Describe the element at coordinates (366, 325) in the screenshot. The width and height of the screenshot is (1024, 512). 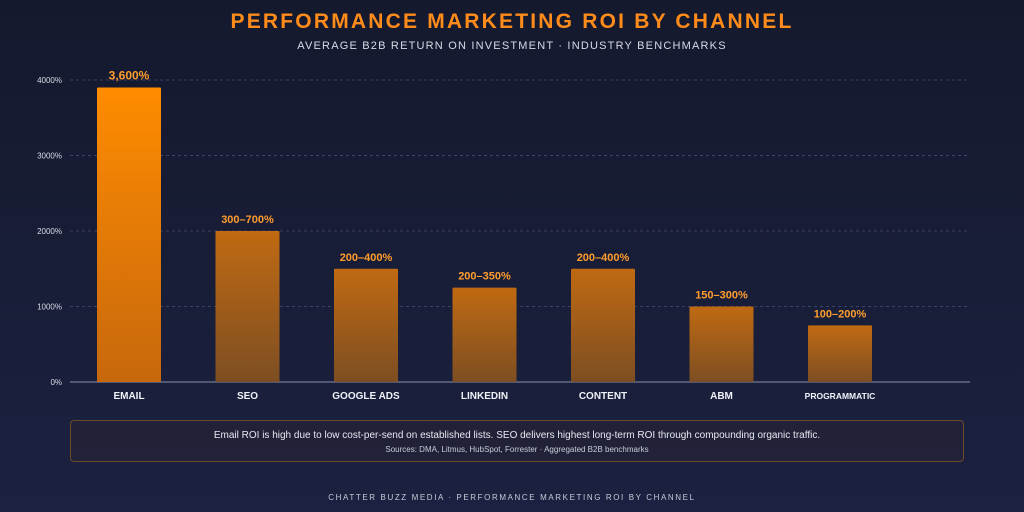
I see `bar-google-ads` at that location.